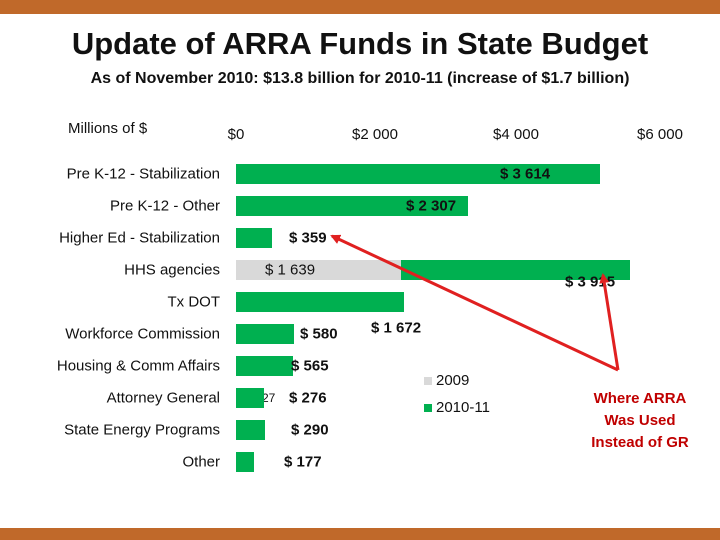 The height and width of the screenshot is (540, 720). Describe the element at coordinates (310, 430) in the screenshot. I see `data-label-2010-11: $ 290` at that location.